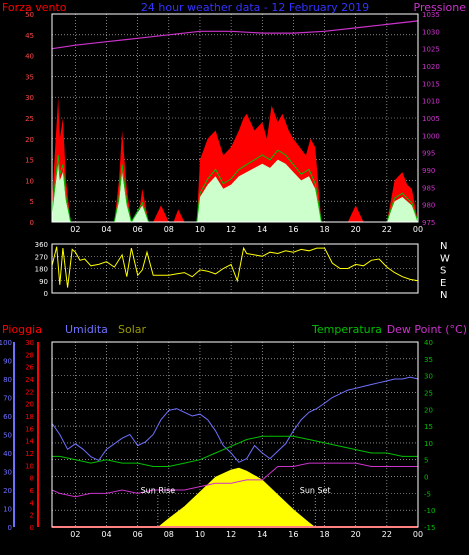 The height and width of the screenshot is (555, 469). Describe the element at coordinates (32, 491) in the screenshot. I see `rain-y-tick-label: 6` at that location.